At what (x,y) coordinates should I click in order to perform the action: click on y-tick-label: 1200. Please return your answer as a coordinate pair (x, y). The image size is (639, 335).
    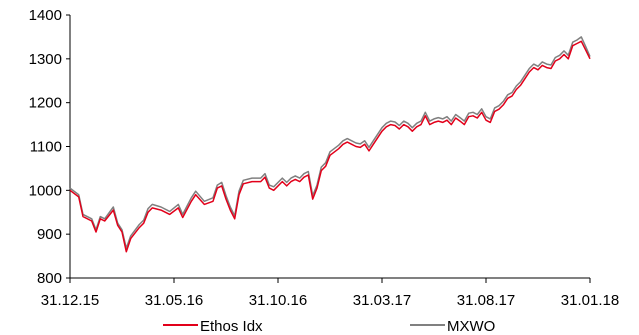
    Looking at the image, I should click on (45, 103).